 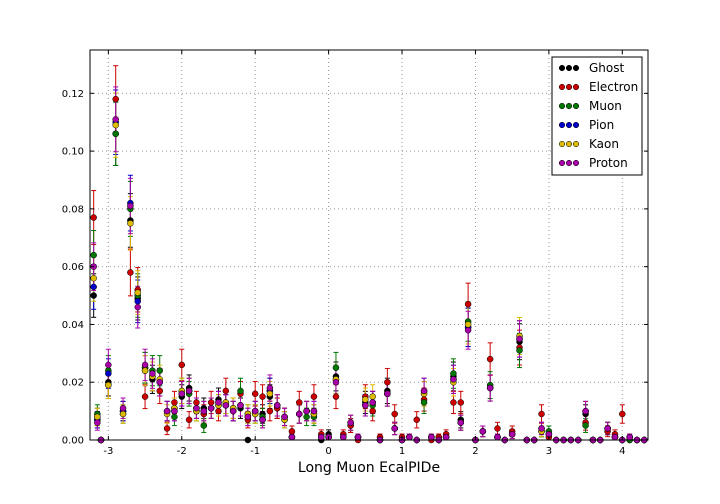 What do you see at coordinates (613, 87) in the screenshot?
I see `legend-label: Electron` at bounding box center [613, 87].